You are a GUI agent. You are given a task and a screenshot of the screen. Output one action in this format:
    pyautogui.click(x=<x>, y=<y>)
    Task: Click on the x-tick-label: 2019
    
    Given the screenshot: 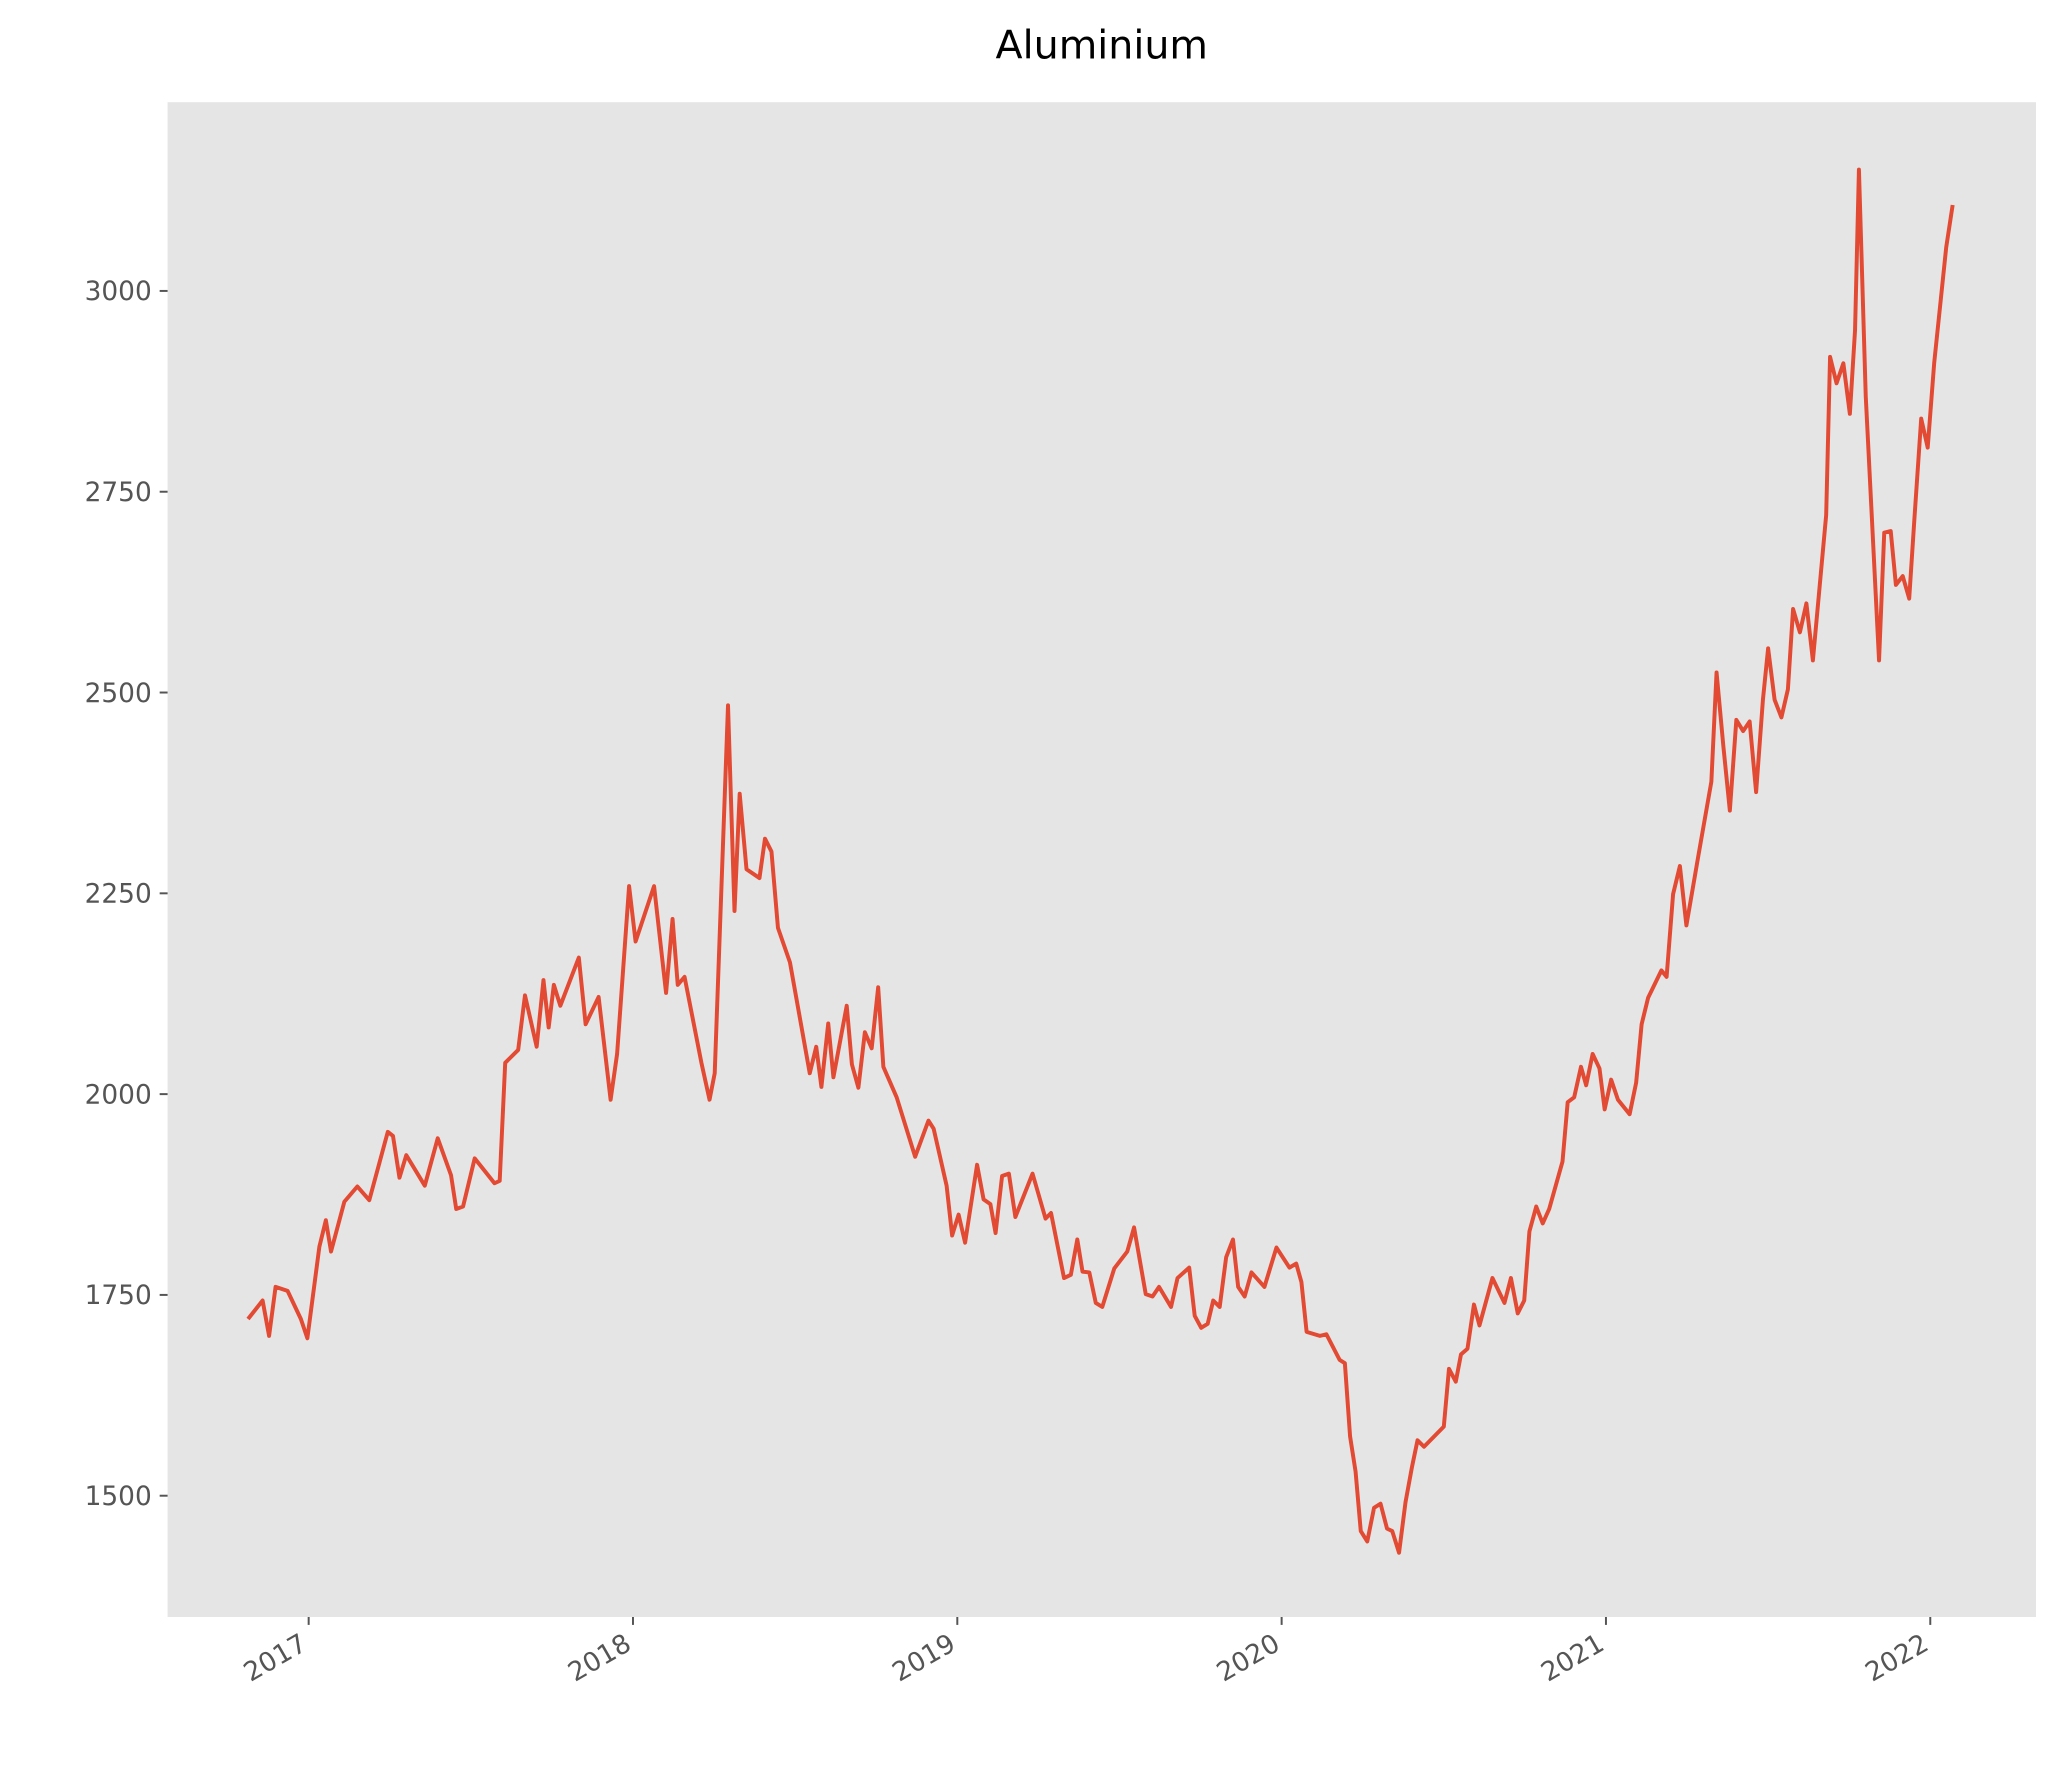 What is the action you would take?
    pyautogui.click(x=924, y=1659)
    